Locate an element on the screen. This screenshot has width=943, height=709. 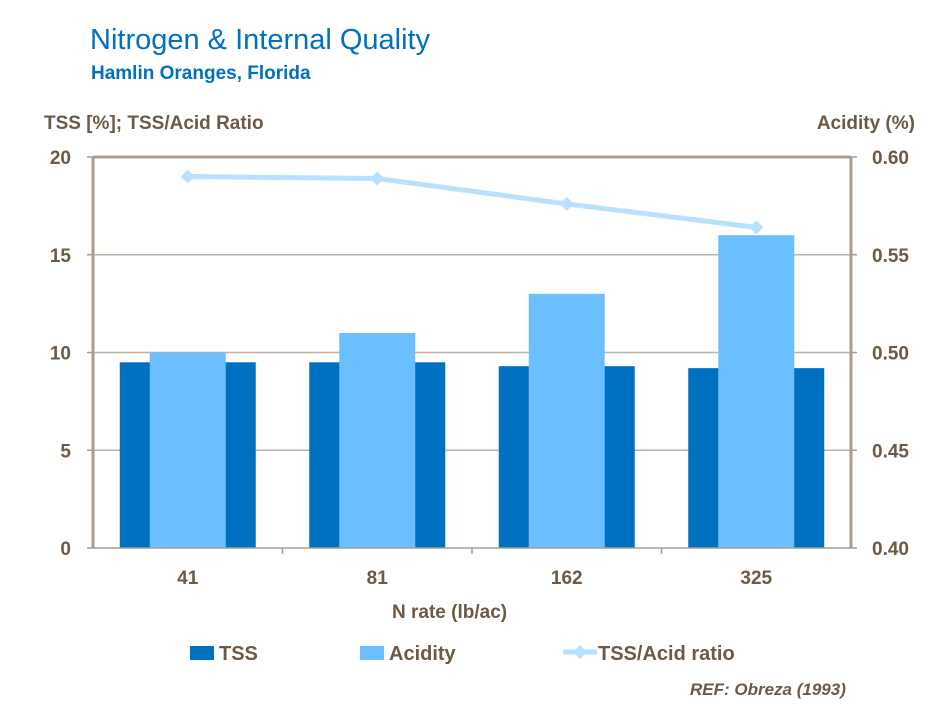
line-tss-acid-ratio is located at coordinates (472, 202).